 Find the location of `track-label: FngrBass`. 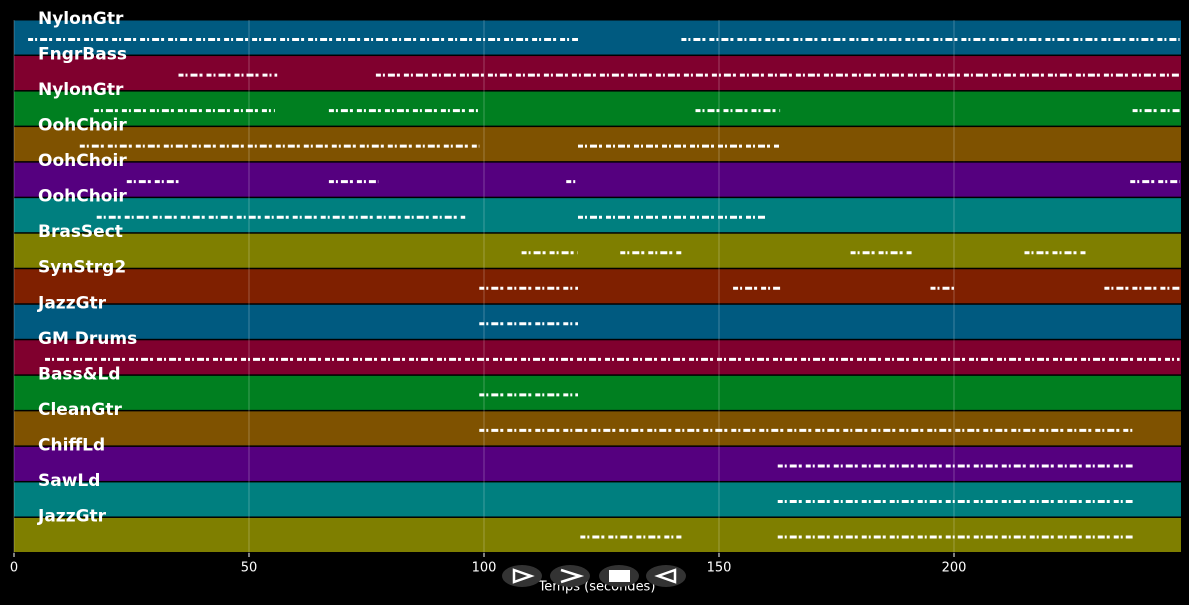

track-label: FngrBass is located at coordinates (82, 55).